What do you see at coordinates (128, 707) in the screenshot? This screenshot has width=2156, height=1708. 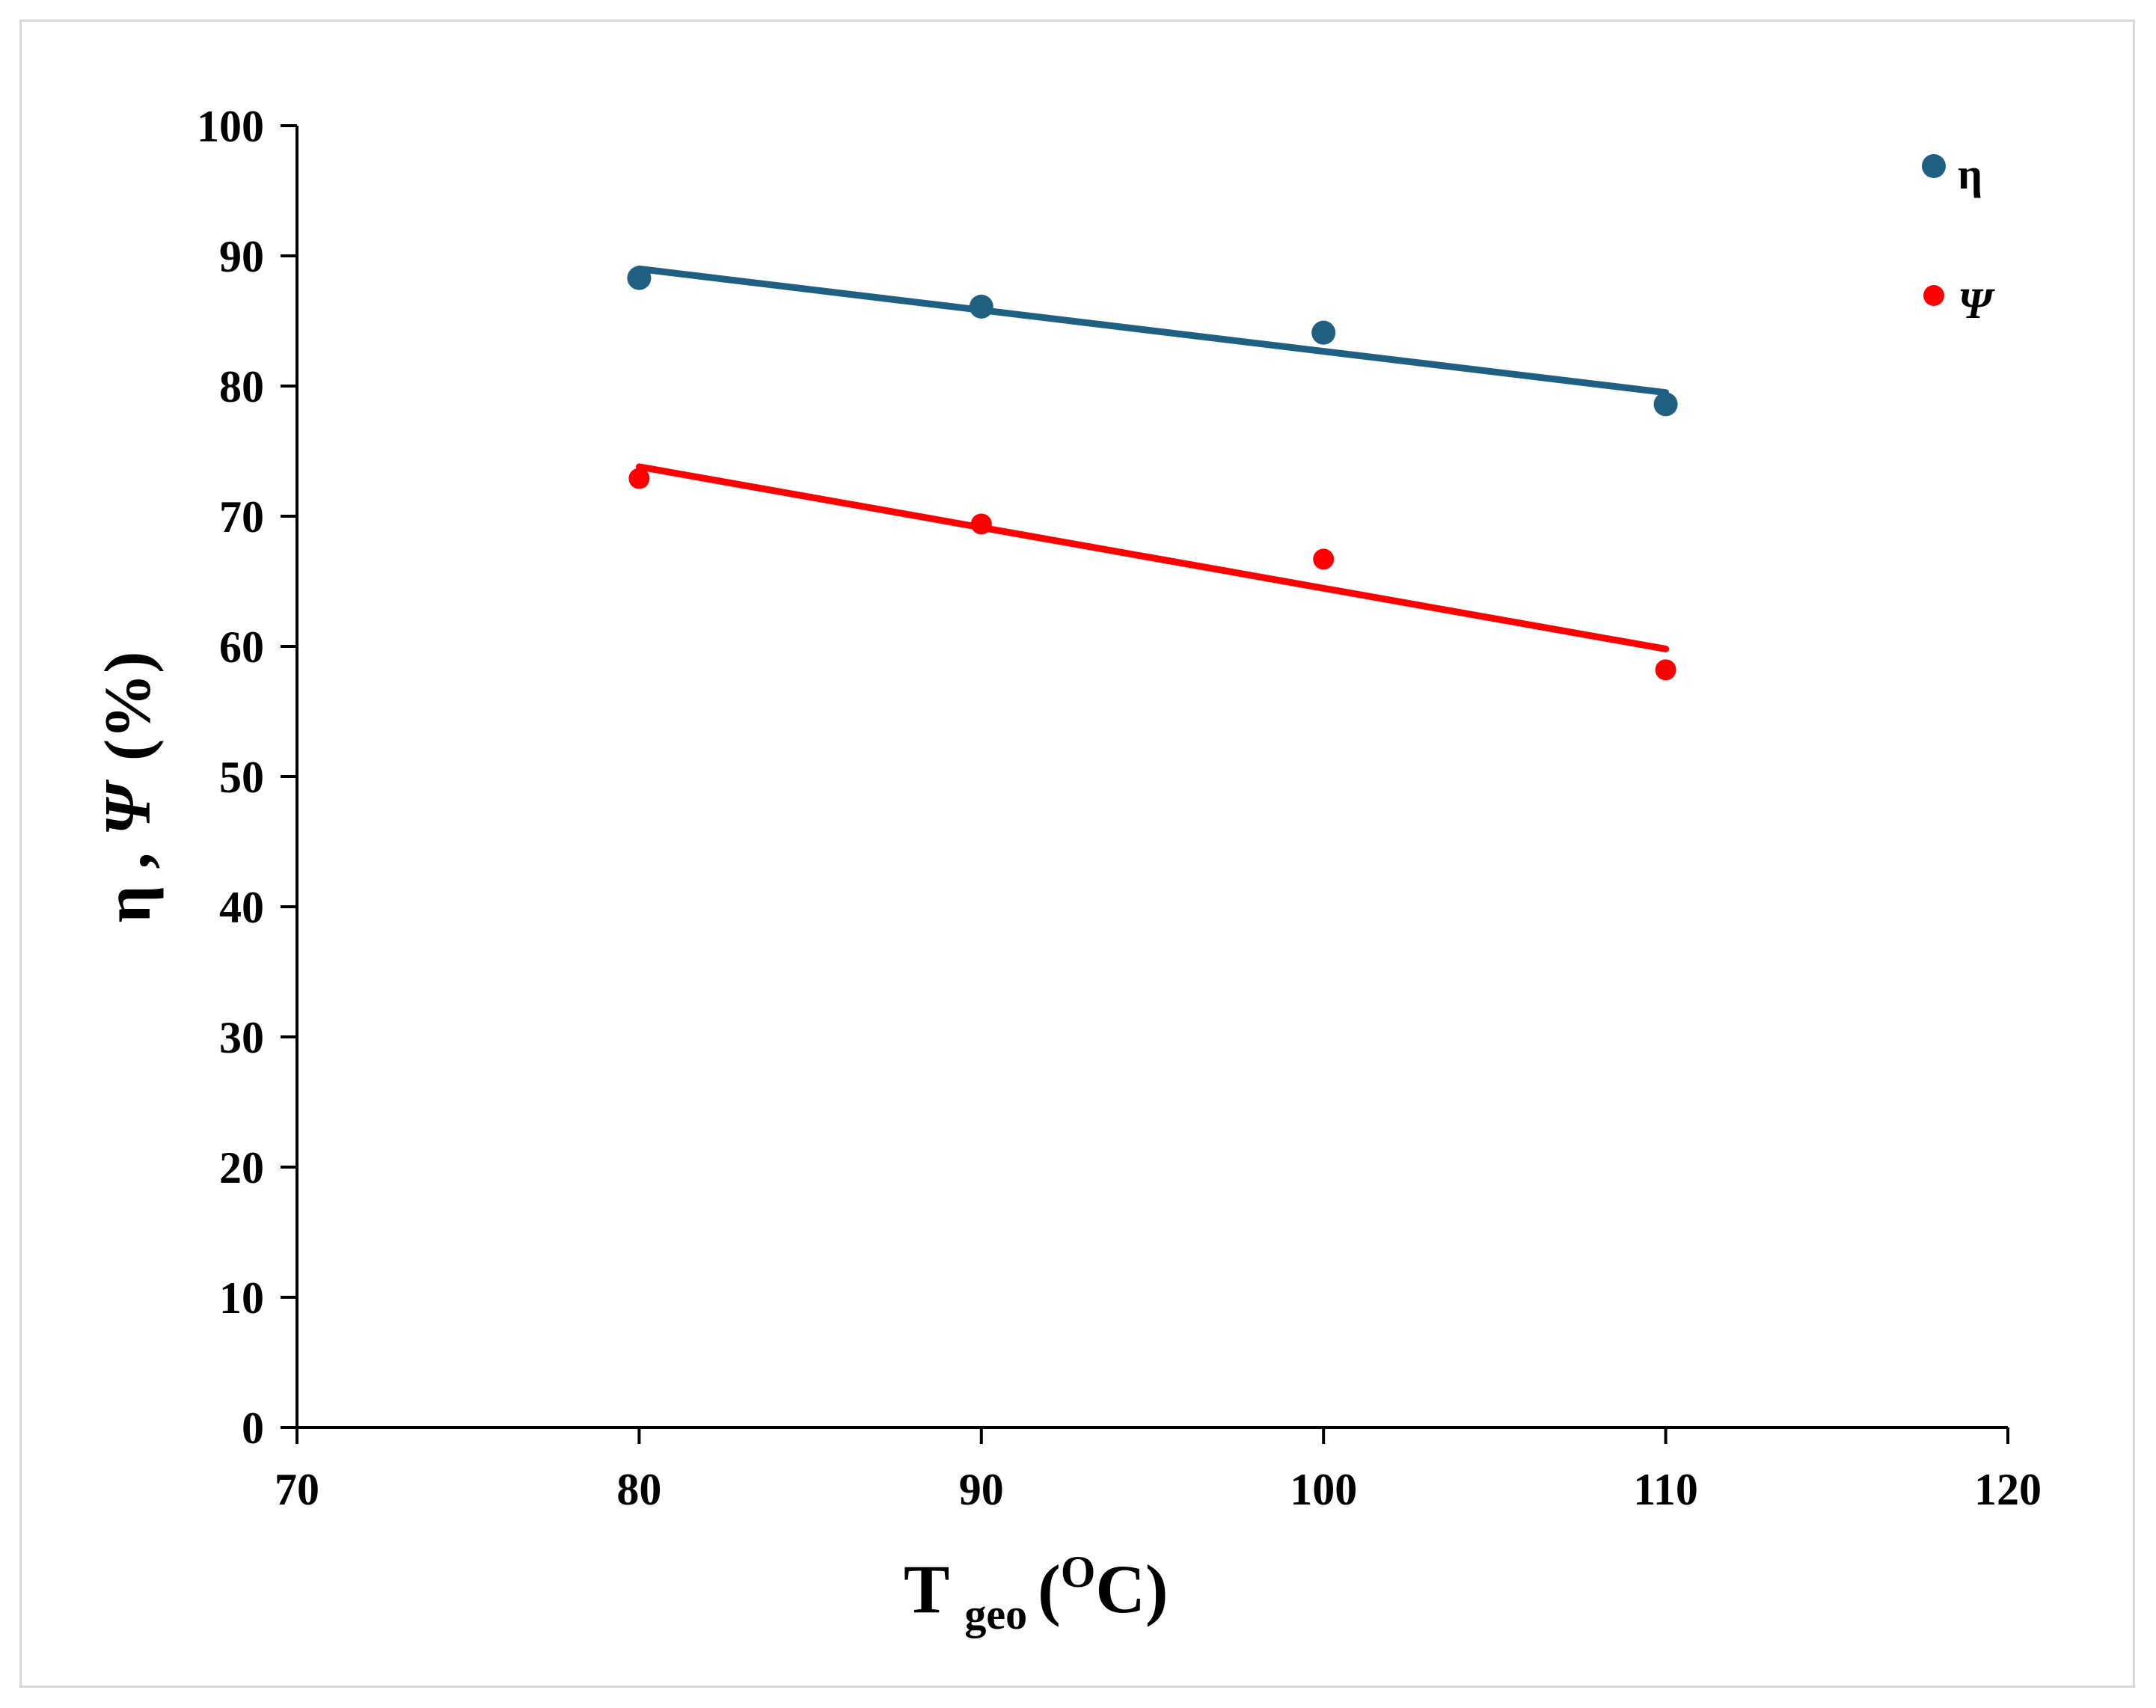 I see `y-axis-title-unit: (%)` at bounding box center [128, 707].